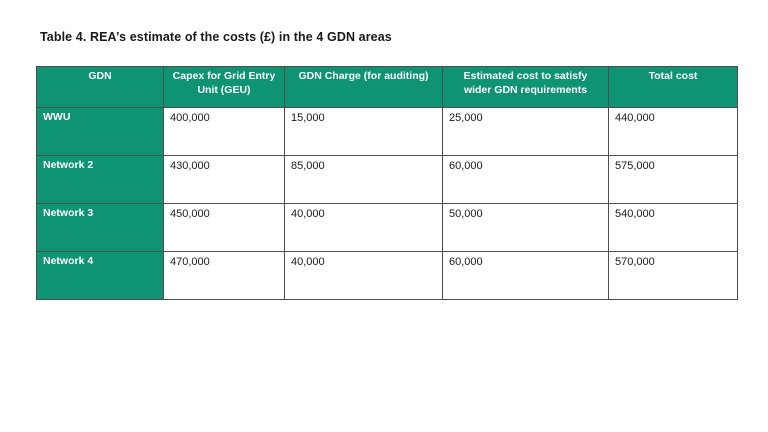 The height and width of the screenshot is (432, 768). Describe the element at coordinates (100, 179) in the screenshot. I see `row-header: Network 2` at that location.